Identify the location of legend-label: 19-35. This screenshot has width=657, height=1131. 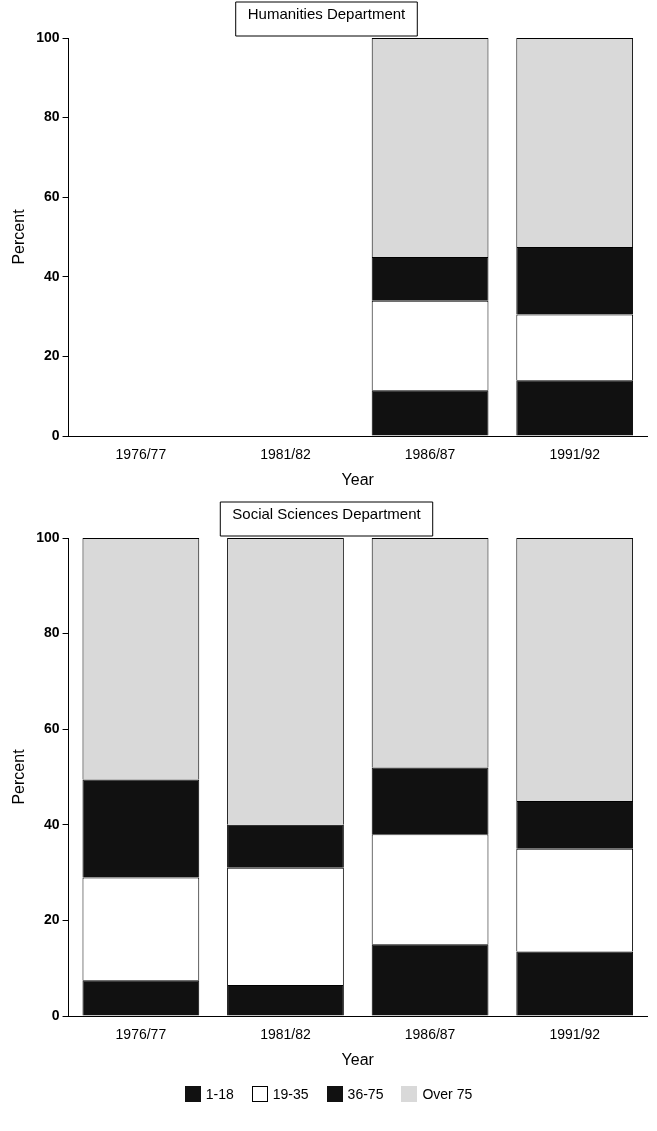
(290, 1094).